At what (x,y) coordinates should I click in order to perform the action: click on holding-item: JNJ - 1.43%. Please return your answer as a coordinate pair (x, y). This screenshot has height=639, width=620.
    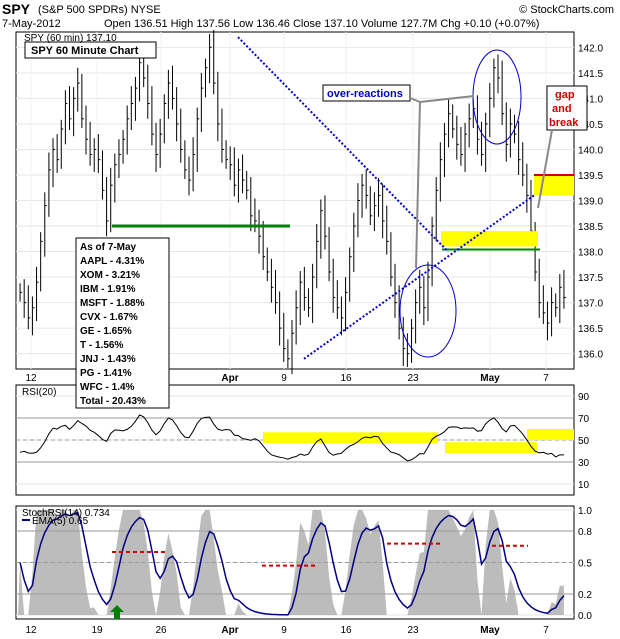
    Looking at the image, I should click on (108, 359).